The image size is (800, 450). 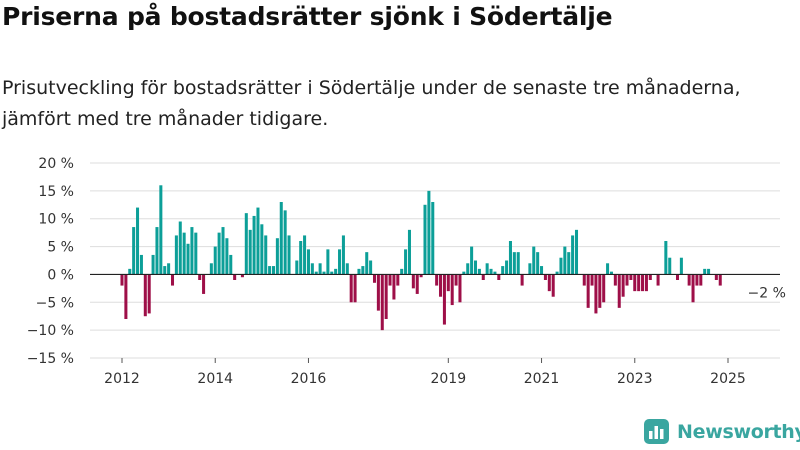 What do you see at coordinates (635, 379) in the screenshot?
I see `x-tick-label: 2023` at bounding box center [635, 379].